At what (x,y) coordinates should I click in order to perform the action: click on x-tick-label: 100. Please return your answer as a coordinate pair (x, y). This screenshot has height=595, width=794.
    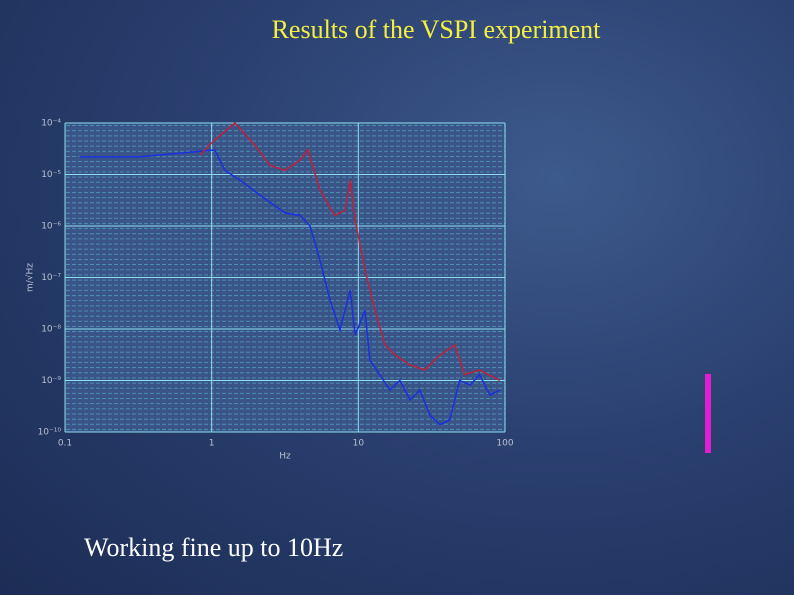
    Looking at the image, I should click on (504, 444).